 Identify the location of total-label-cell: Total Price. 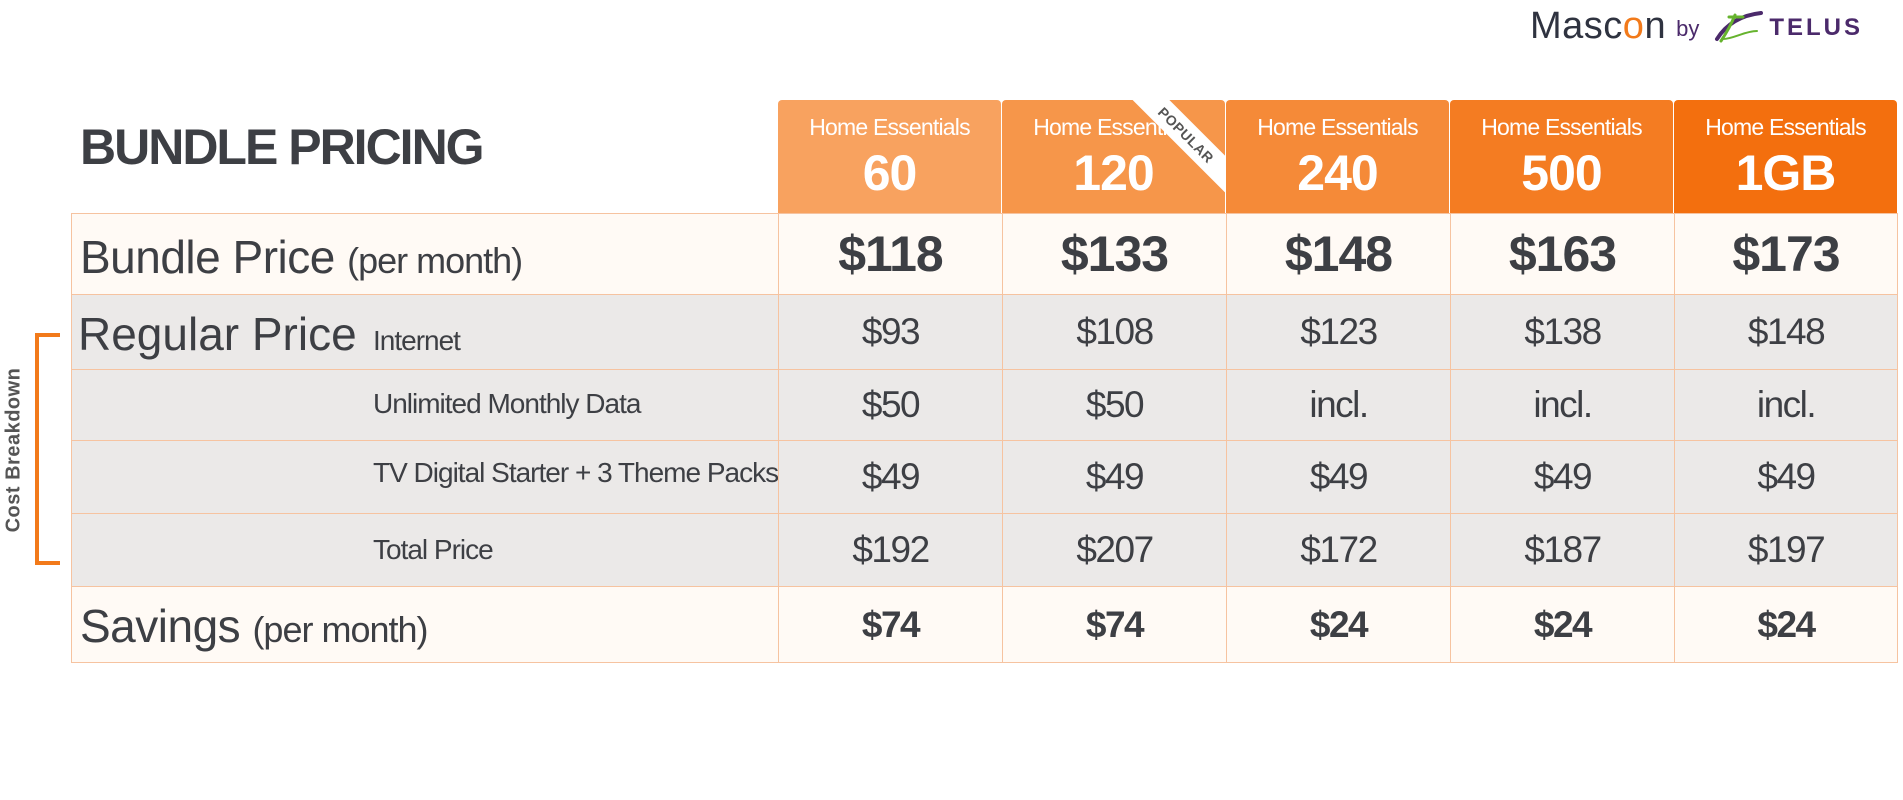
(425, 550).